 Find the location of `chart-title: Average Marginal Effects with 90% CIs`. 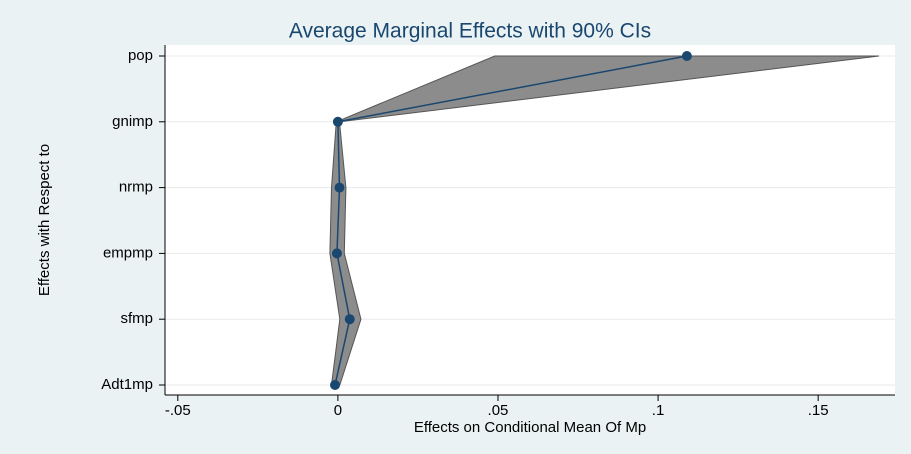

chart-title: Average Marginal Effects with 90% CIs is located at coordinates (470, 31).